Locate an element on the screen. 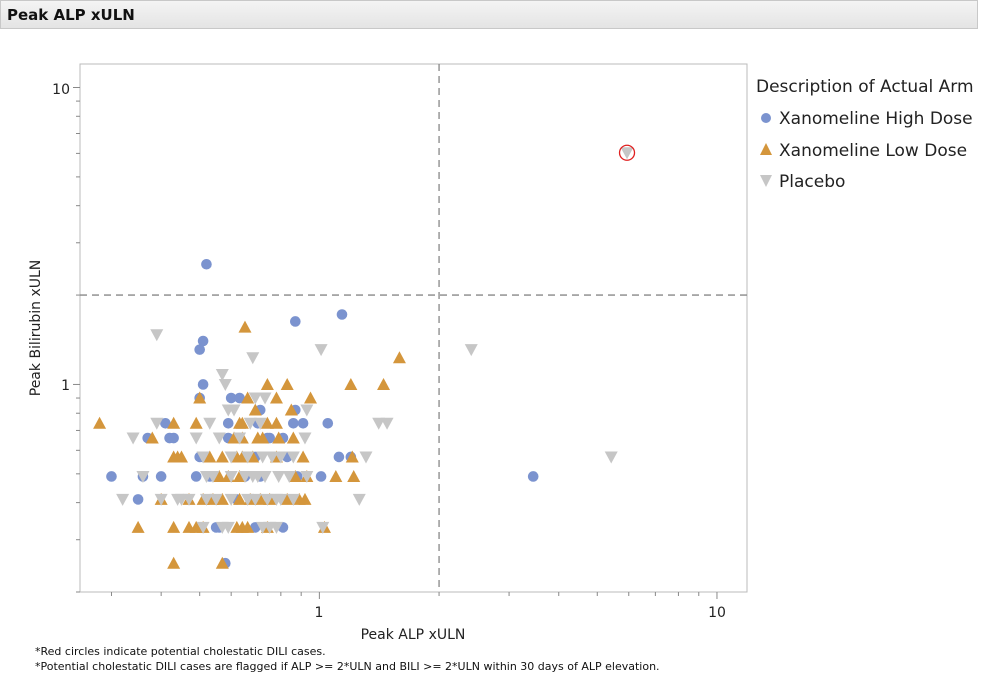 The image size is (999, 676). flagged-dili-marker is located at coordinates (627, 152).